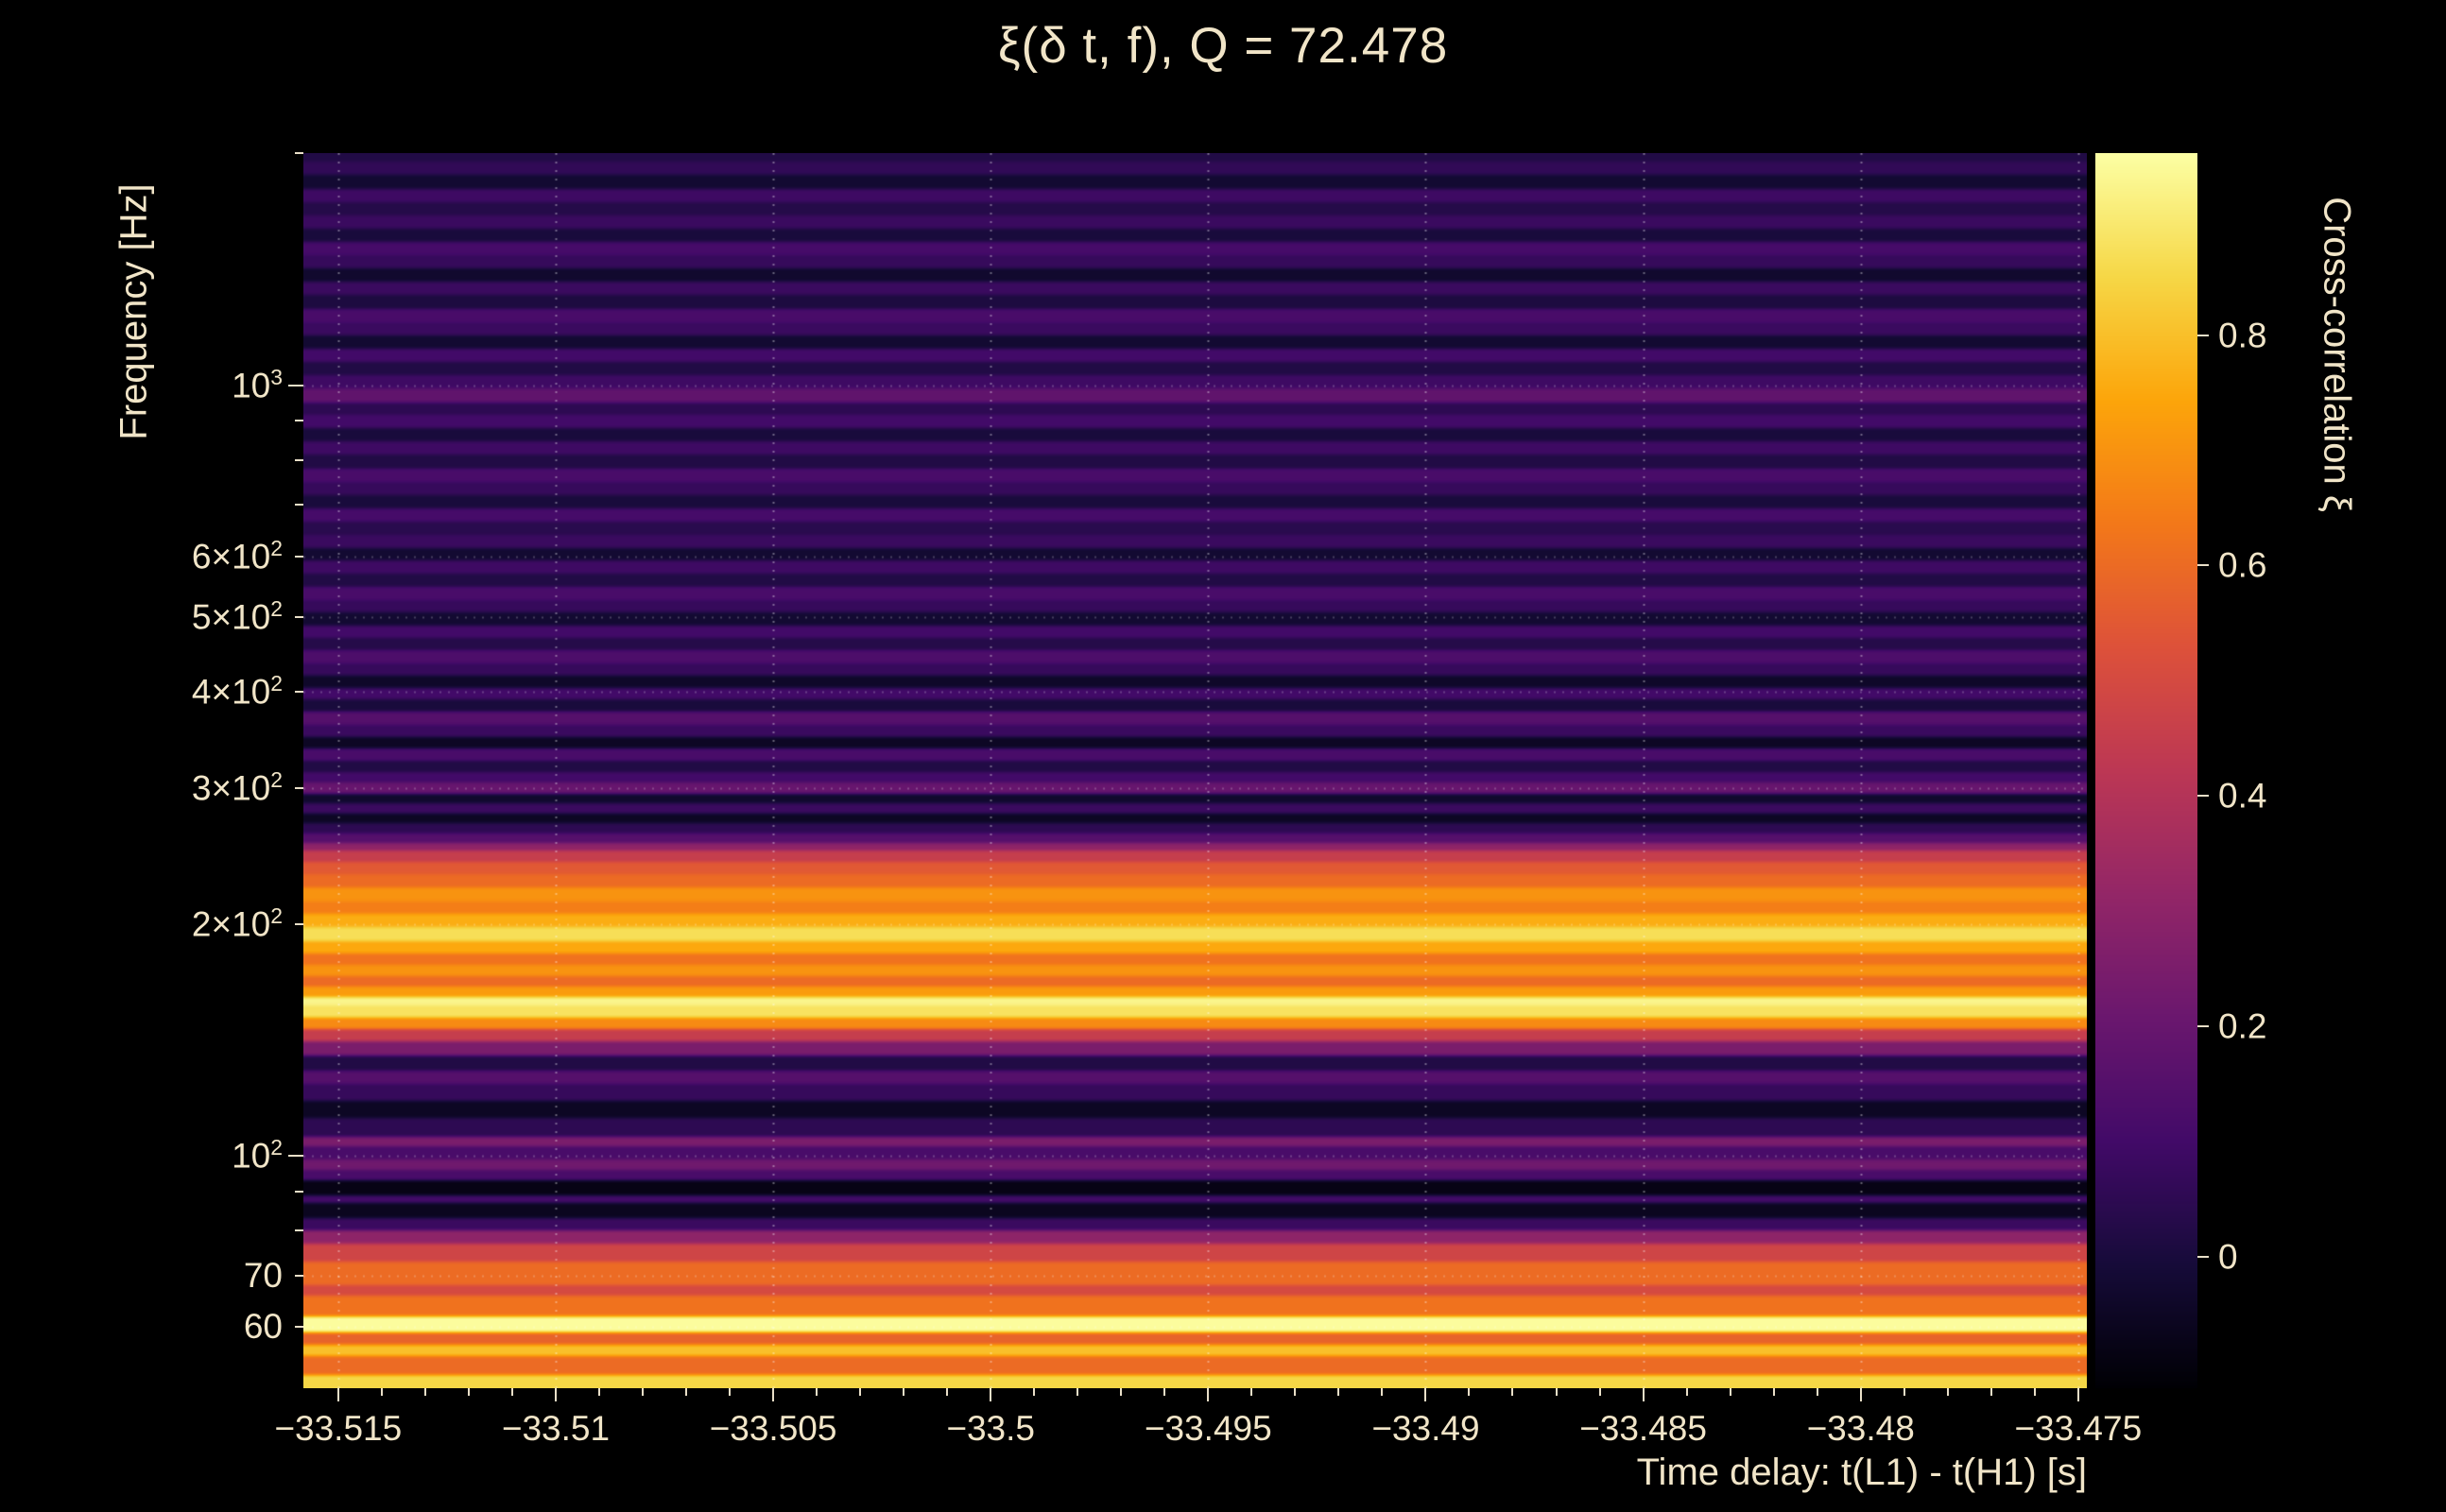  I want to click on colorbar-tick-label: 0, so click(2228, 1257).